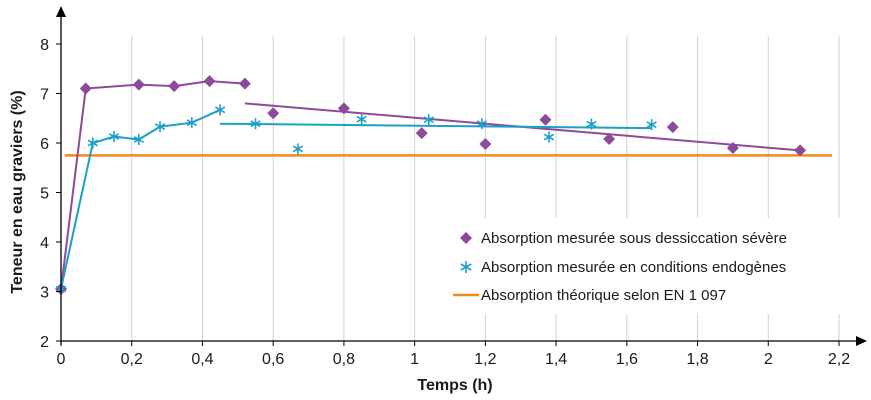 This screenshot has width=871, height=400. What do you see at coordinates (140, 199) in the screenshot?
I see `endogenes-line` at bounding box center [140, 199].